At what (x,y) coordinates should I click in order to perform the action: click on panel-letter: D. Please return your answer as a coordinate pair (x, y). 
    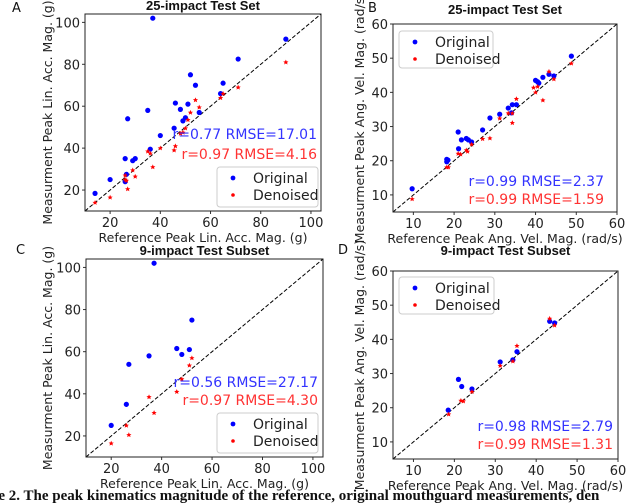
    Looking at the image, I should click on (343, 250).